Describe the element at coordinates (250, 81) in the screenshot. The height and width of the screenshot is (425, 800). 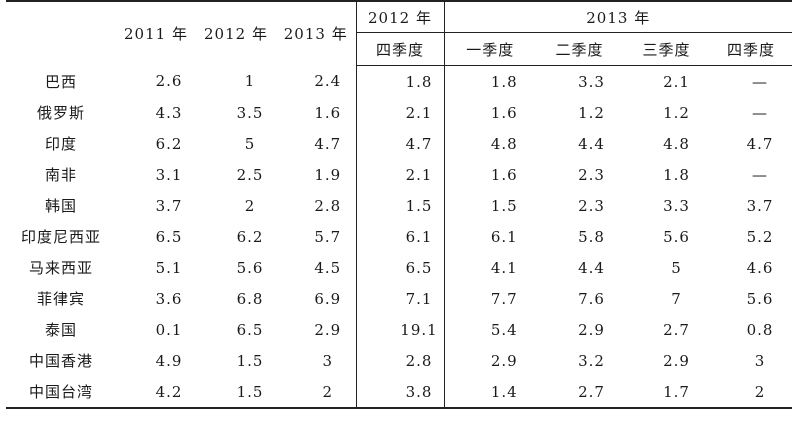
I see `value-cell: 1` at that location.